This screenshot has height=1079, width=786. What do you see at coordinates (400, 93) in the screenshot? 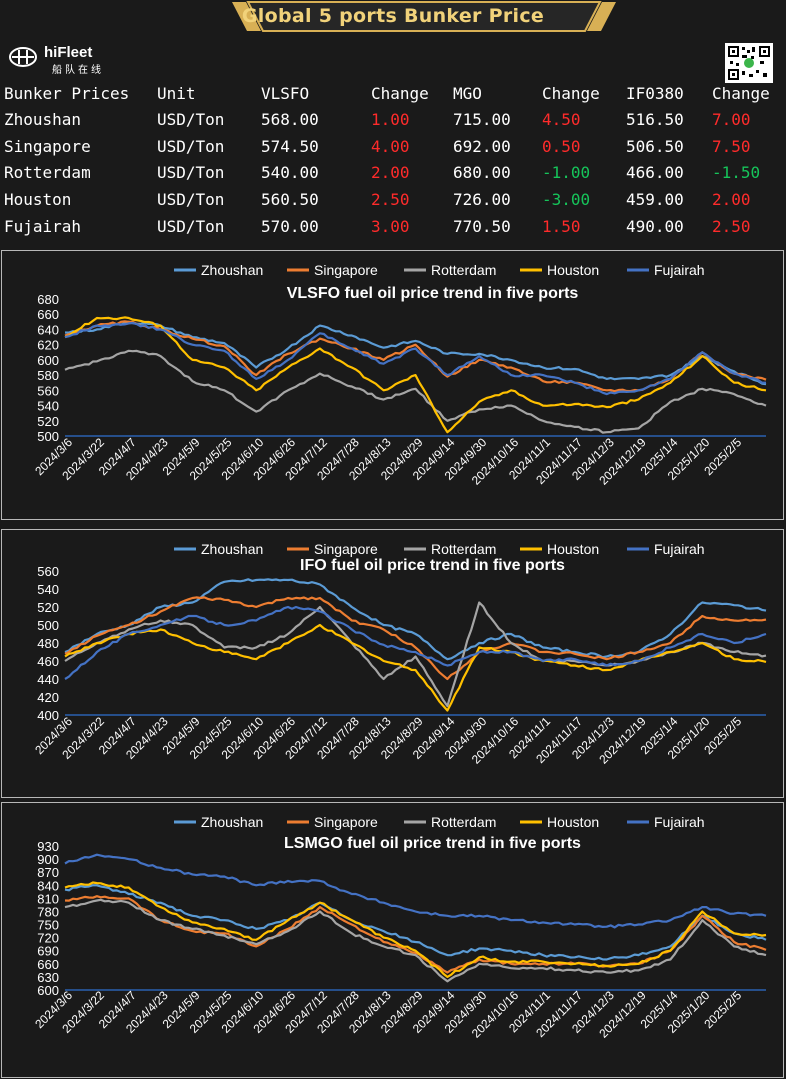
I see `col-header-vlsfo-change: Change` at bounding box center [400, 93].